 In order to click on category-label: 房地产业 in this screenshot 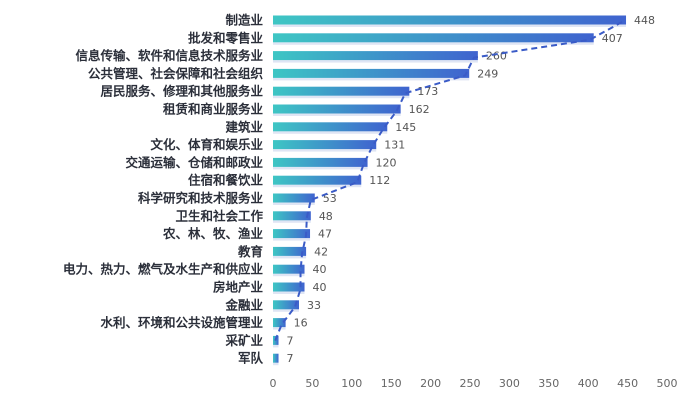, I will do `click(238, 287)`.